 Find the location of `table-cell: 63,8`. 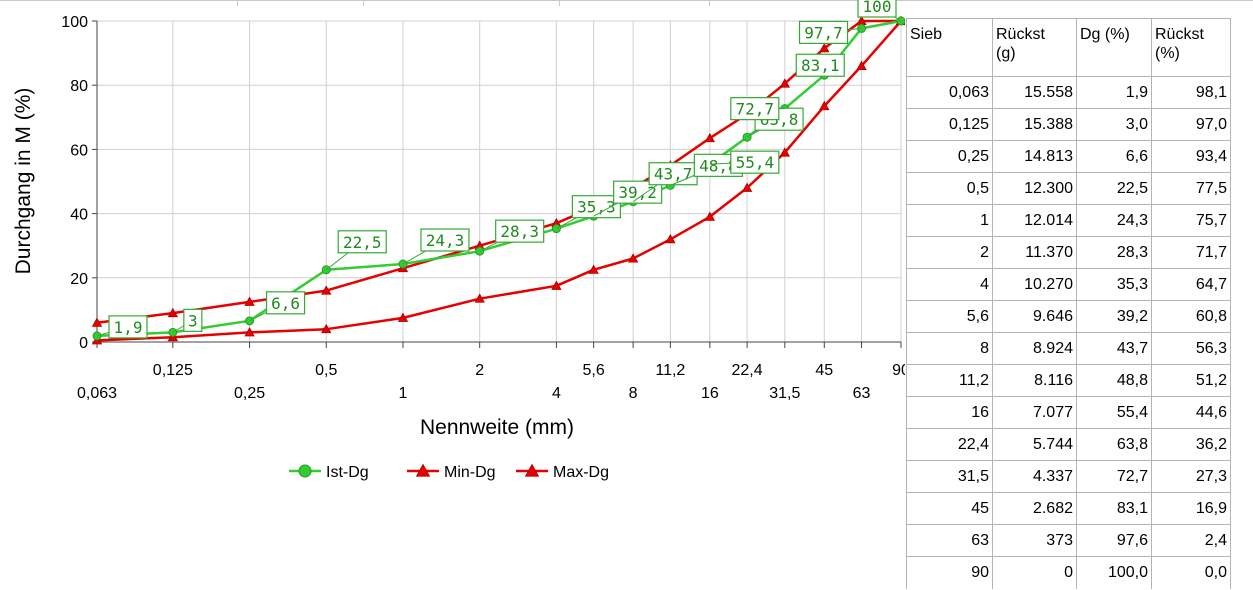

table-cell: 63,8 is located at coordinates (1114, 444).